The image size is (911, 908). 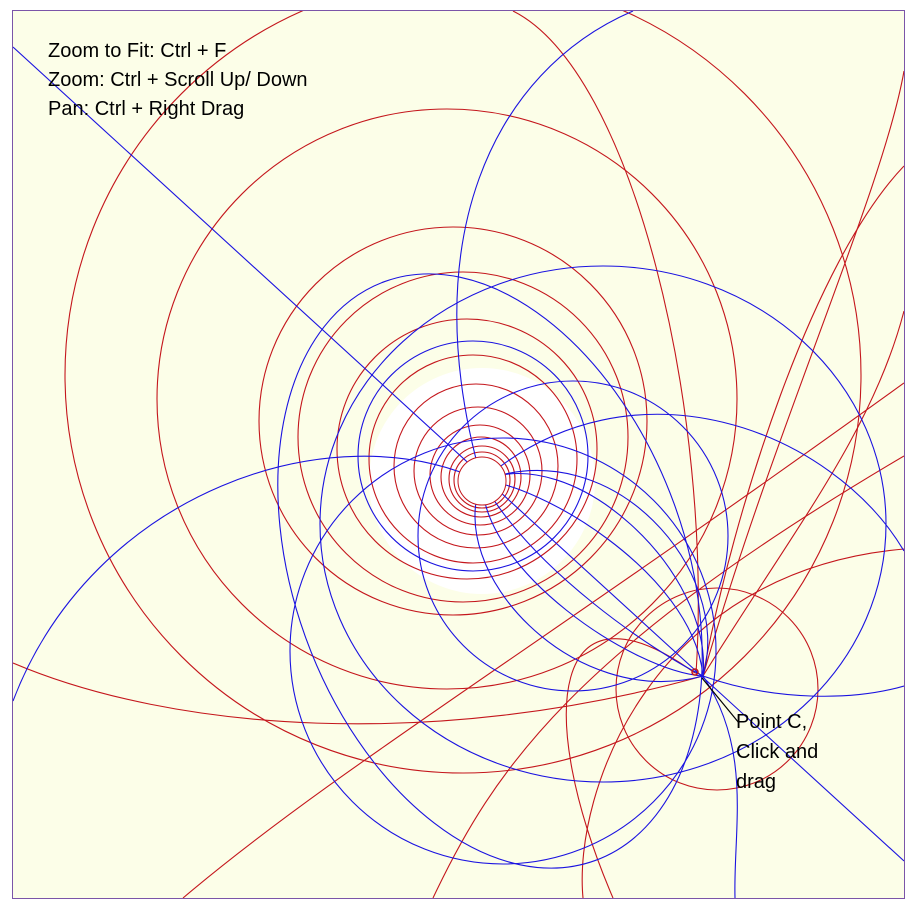 I want to click on help-zoom-fit: Zoom to Fit: Ctrl + F, so click(x=137, y=51).